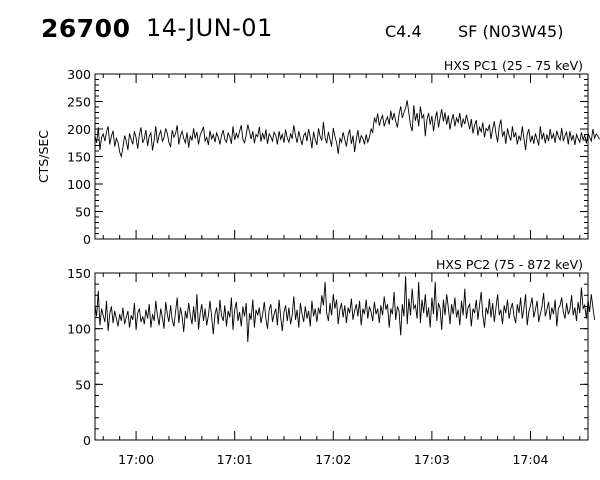 This screenshot has width=600, height=480. What do you see at coordinates (509, 264) in the screenshot?
I see `panel-title: HXS PC2 (75 - 872 keV)` at bounding box center [509, 264].